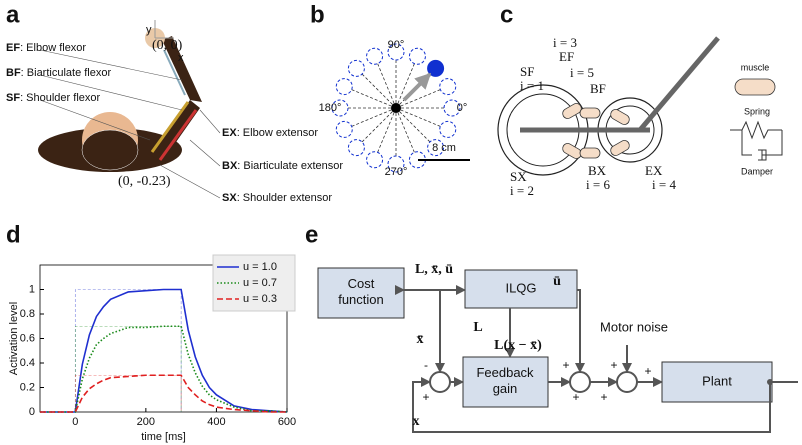 Image resolution: width=802 pixels, height=445 pixels. Describe the element at coordinates (32, 412) in the screenshot. I see `y-tick-label: 0` at that location.